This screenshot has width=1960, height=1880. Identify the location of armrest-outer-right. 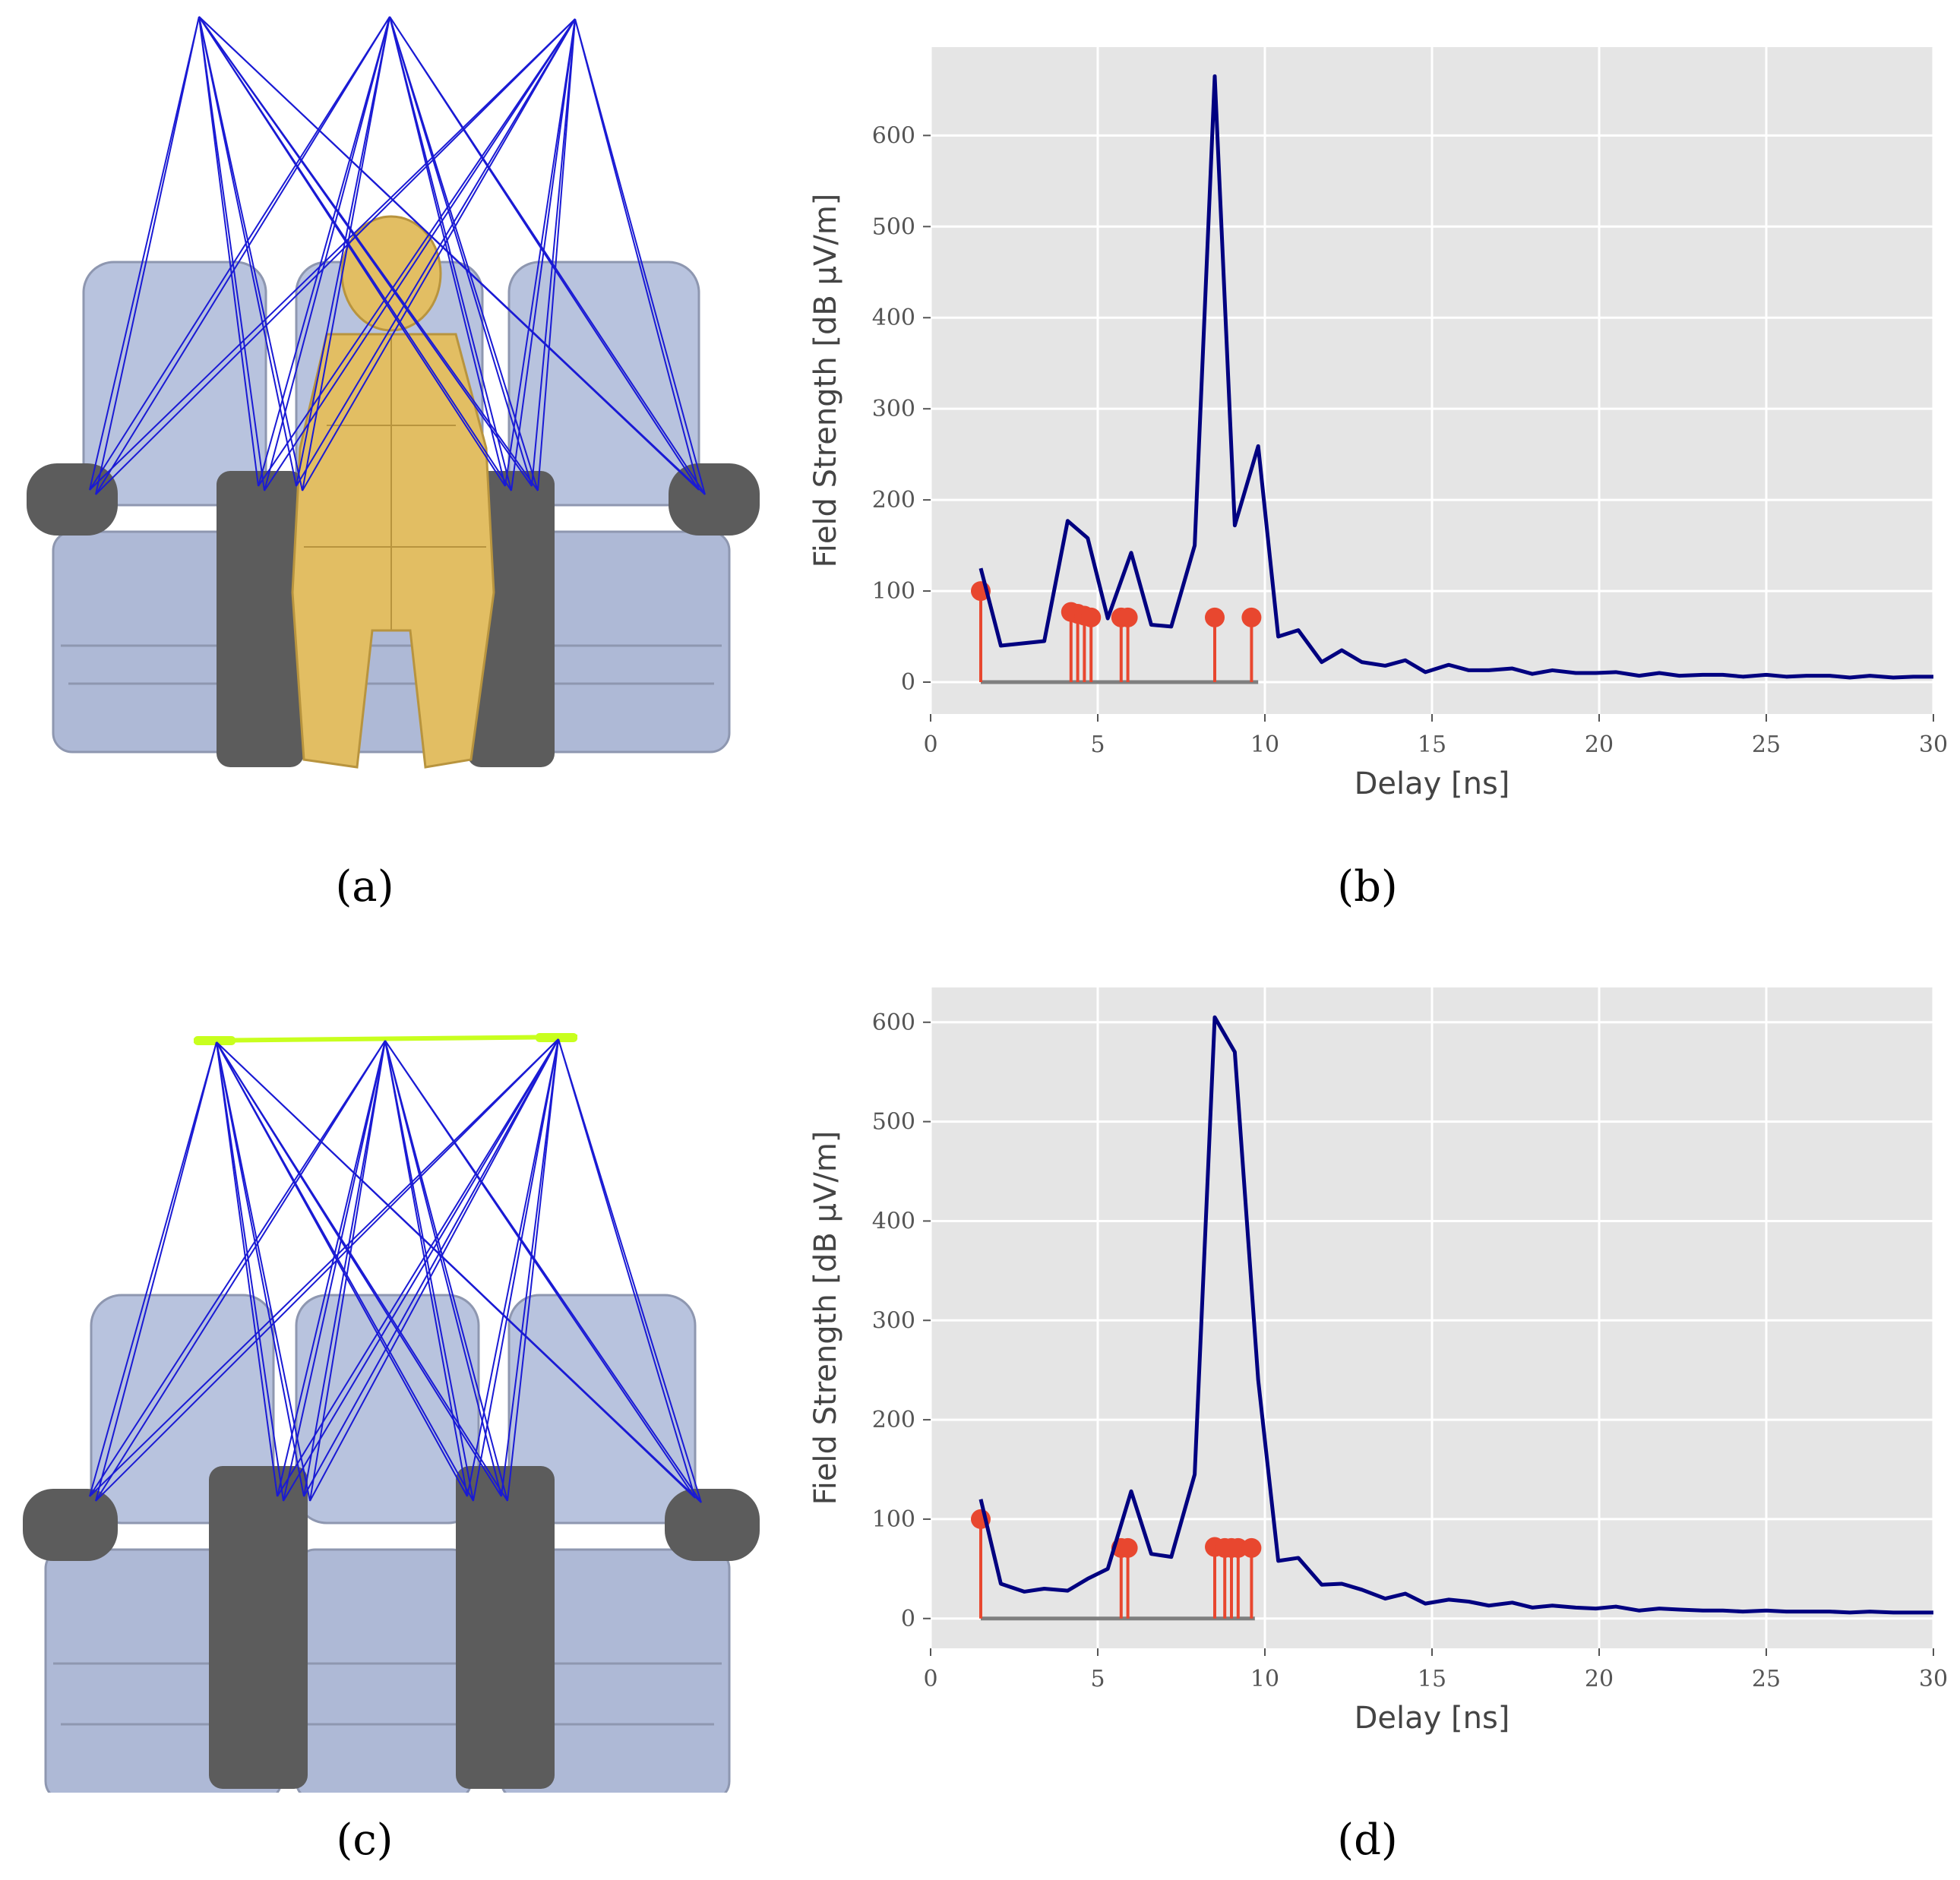
(712, 1525).